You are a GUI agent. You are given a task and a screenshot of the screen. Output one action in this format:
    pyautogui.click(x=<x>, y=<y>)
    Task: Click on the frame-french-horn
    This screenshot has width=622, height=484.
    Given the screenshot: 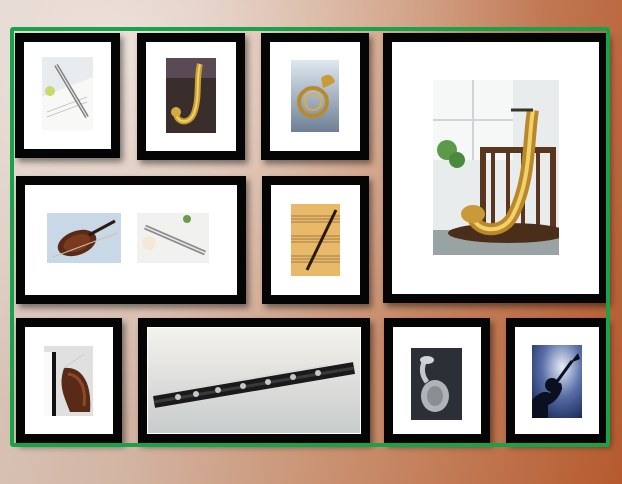 What is the action you would take?
    pyautogui.click(x=315, y=96)
    